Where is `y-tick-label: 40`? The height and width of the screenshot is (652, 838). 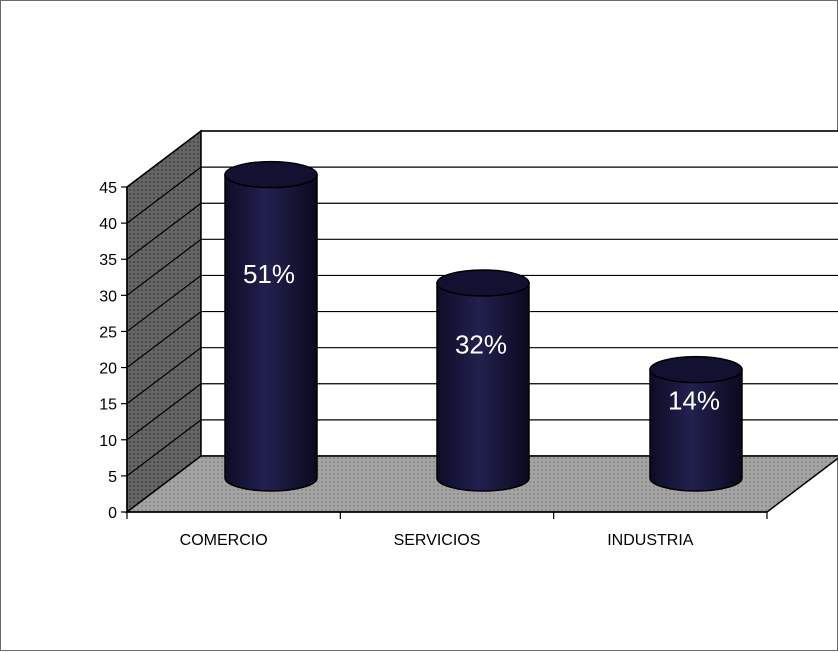
y-tick-label: 40 is located at coordinates (108, 224).